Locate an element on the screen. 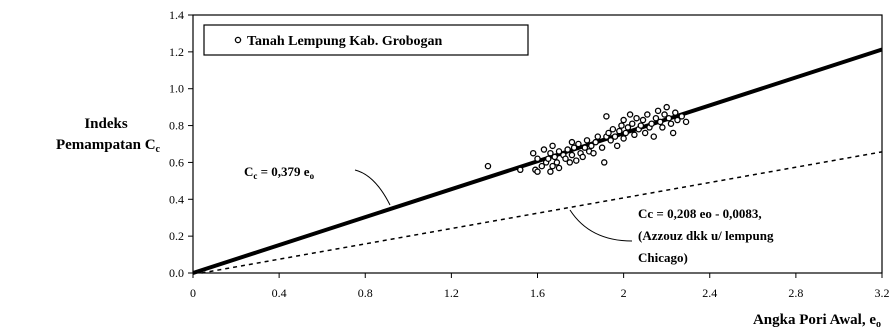  y-axis-title-line-2: Pemampatan Cc is located at coordinates (108, 146).